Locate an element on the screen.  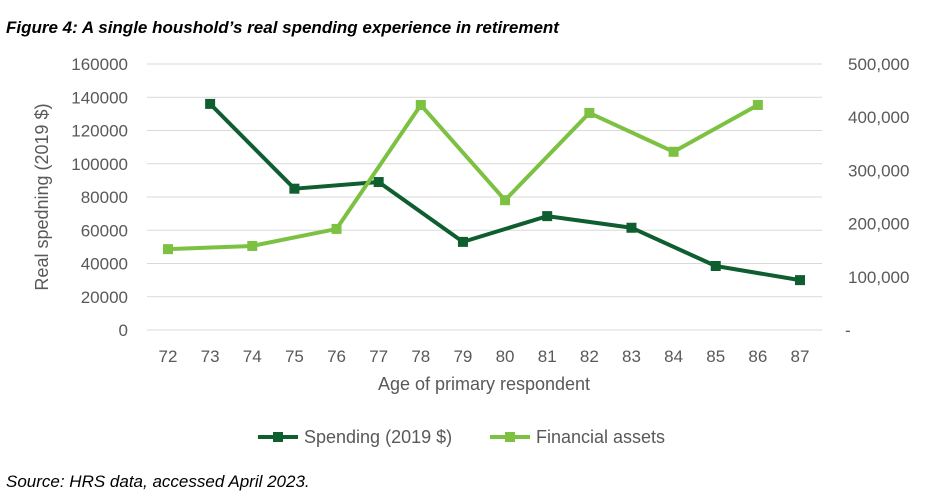
y-tick-label: 160000 is located at coordinates (99, 64).